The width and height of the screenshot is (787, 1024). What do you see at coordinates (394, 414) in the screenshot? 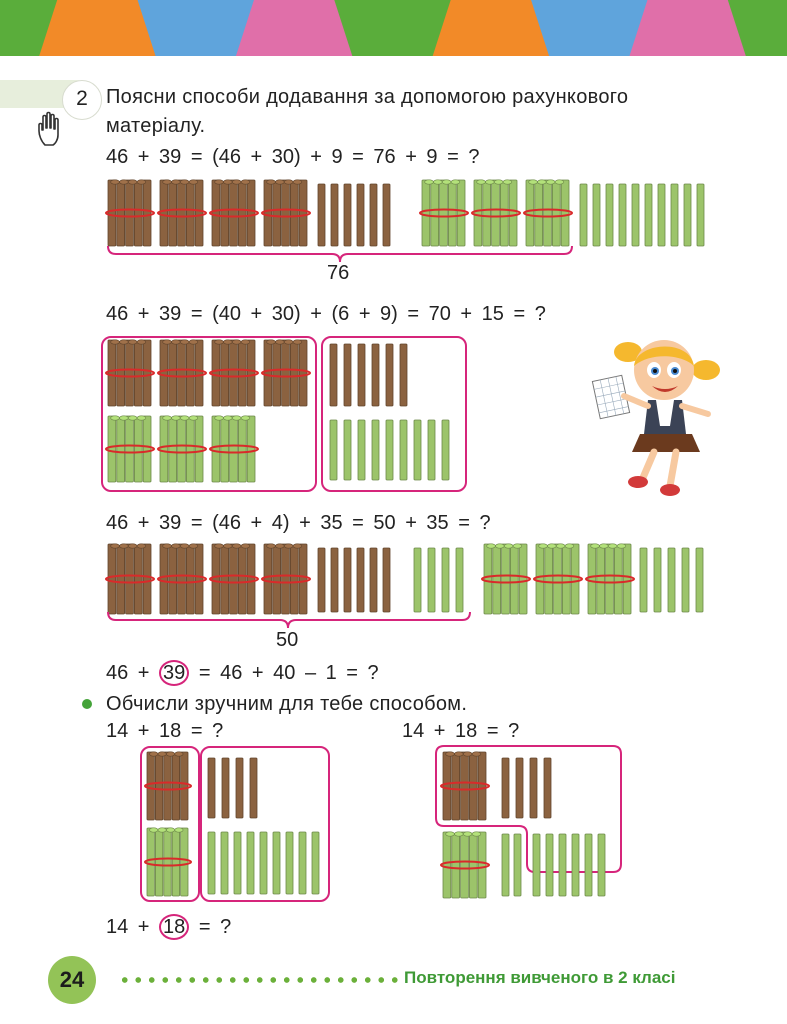
I see `ones-frame` at bounding box center [394, 414].